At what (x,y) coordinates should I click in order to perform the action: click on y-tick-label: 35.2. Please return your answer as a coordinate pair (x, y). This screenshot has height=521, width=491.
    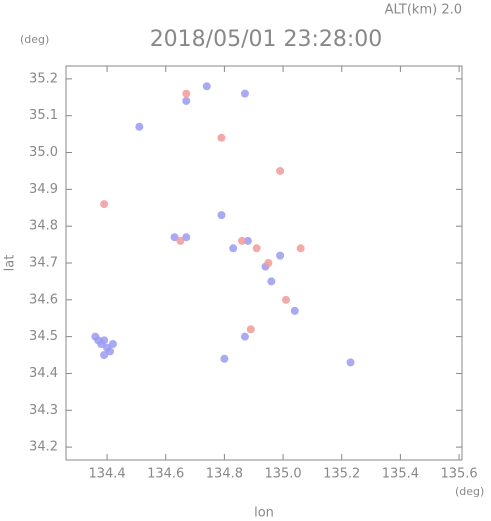
    Looking at the image, I should click on (43, 78).